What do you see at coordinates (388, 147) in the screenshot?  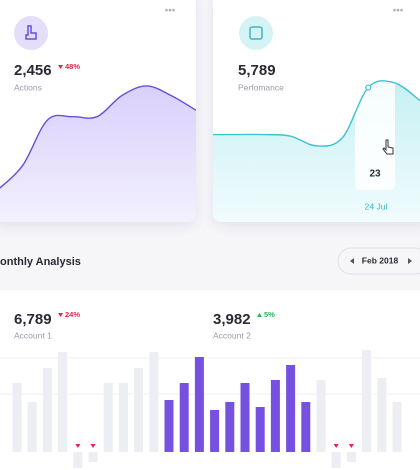 I see `cursor` at bounding box center [388, 147].